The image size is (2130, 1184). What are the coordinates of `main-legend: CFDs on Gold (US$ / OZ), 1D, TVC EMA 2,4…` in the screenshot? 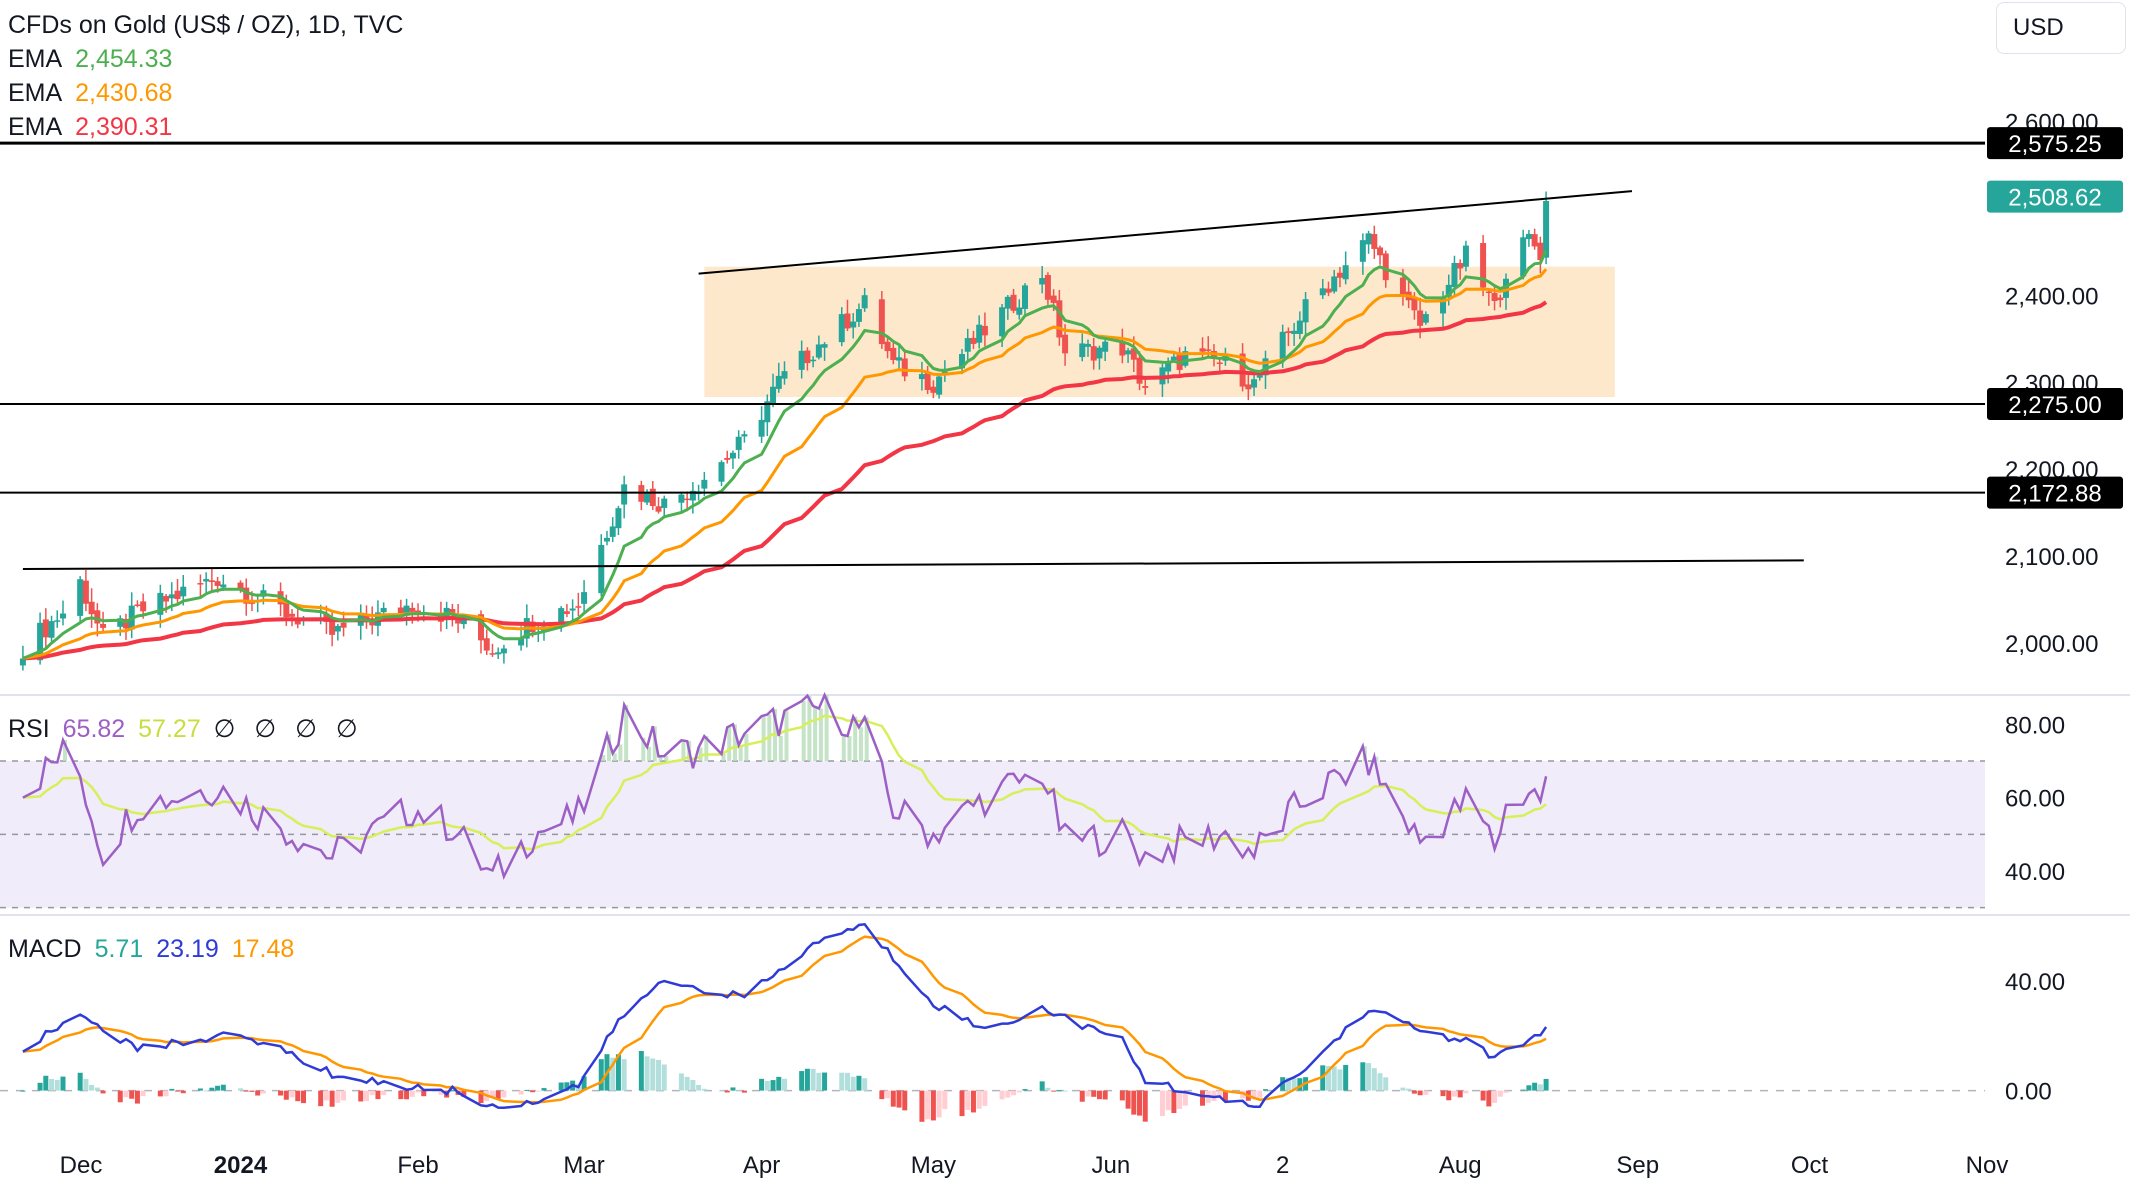 It's located at (205, 76).